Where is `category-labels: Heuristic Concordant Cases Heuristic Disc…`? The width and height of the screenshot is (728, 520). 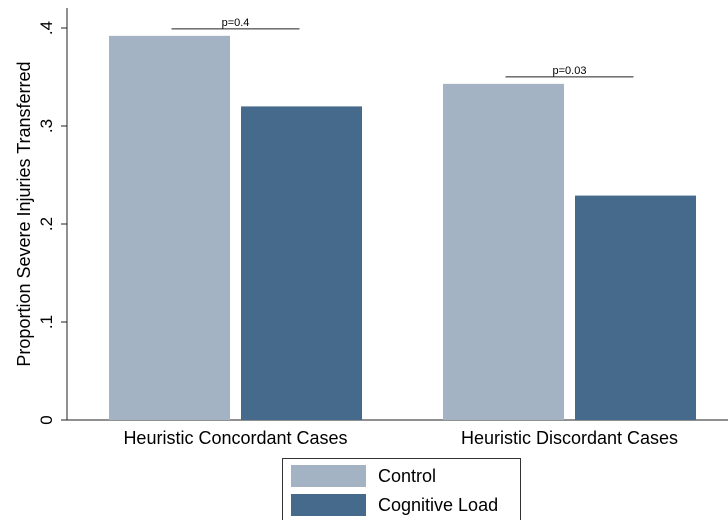
category-labels: Heuristic Concordant Cases Heuristic Disc… is located at coordinates (400, 438).